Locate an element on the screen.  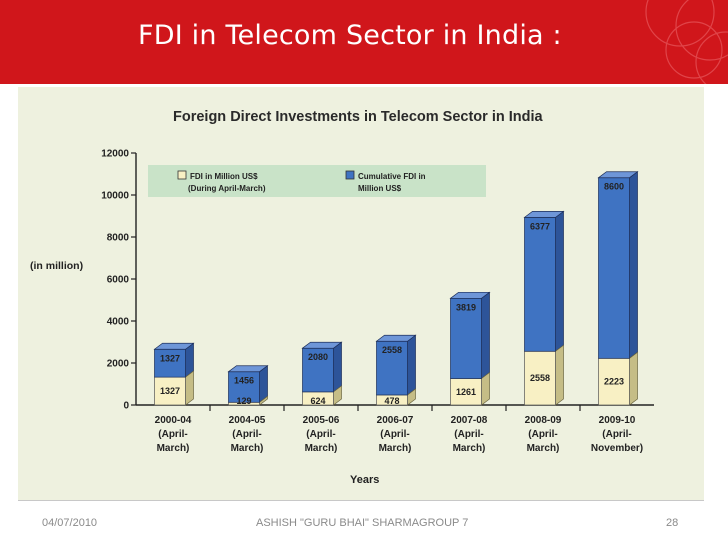
data-label: 2080 is located at coordinates (318, 357).